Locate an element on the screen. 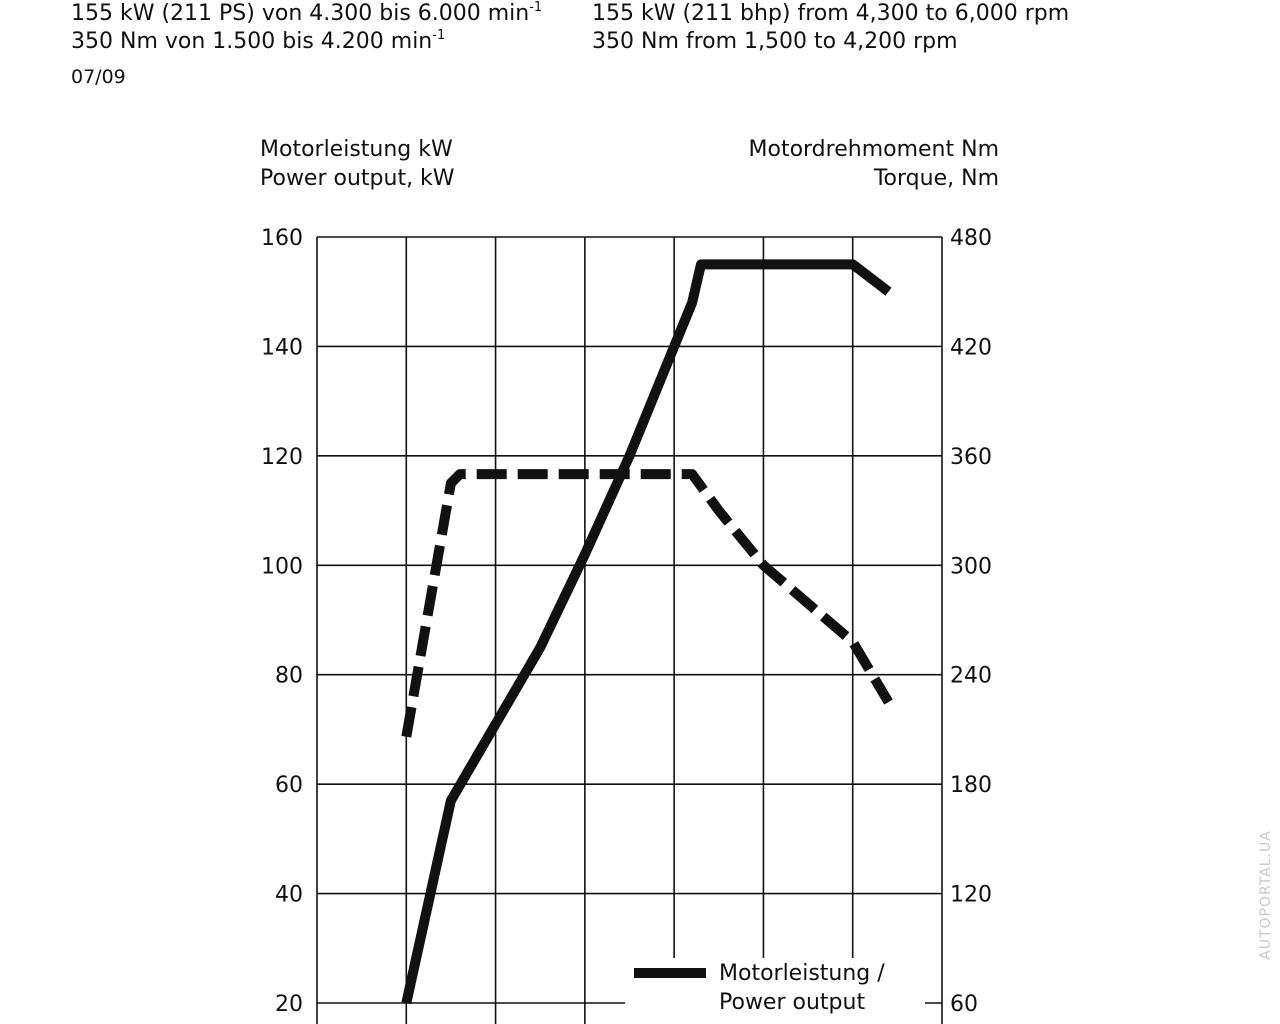 The image size is (1280, 1024). left-tick-label: 120 is located at coordinates (282, 457).